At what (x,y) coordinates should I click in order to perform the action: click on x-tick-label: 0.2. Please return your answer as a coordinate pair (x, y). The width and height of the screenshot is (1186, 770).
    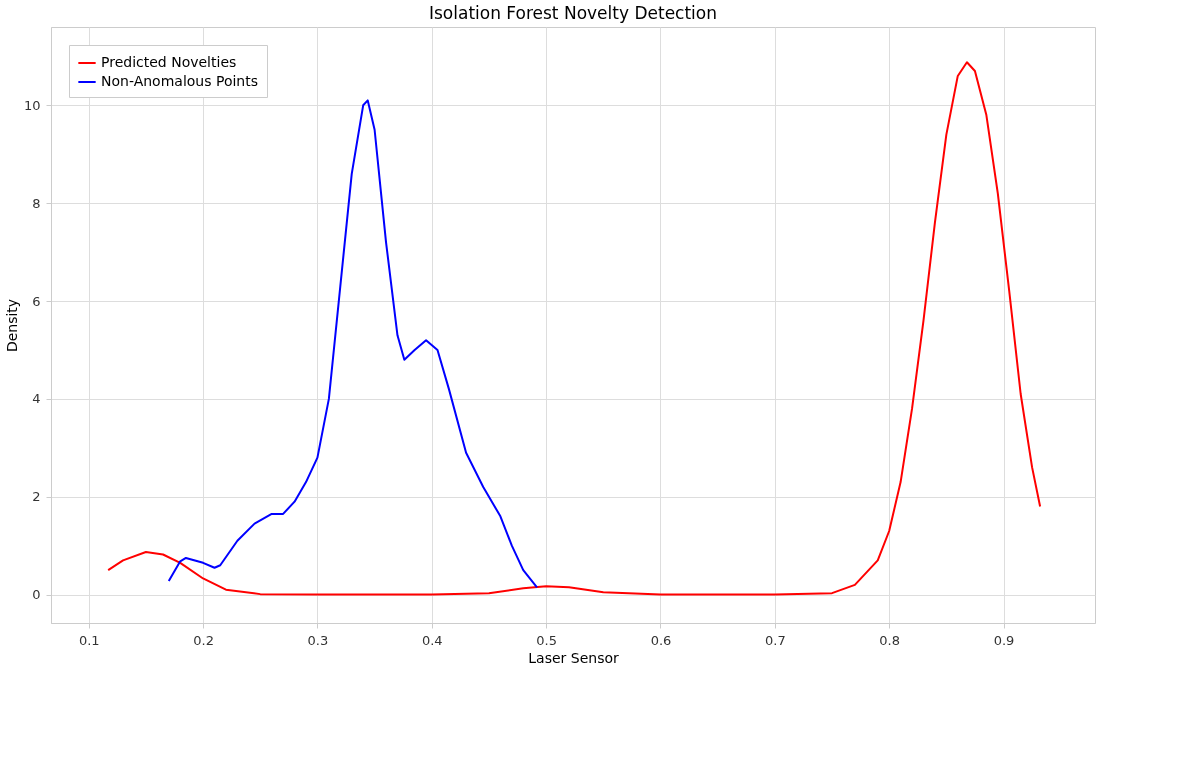
    Looking at the image, I should click on (203, 640).